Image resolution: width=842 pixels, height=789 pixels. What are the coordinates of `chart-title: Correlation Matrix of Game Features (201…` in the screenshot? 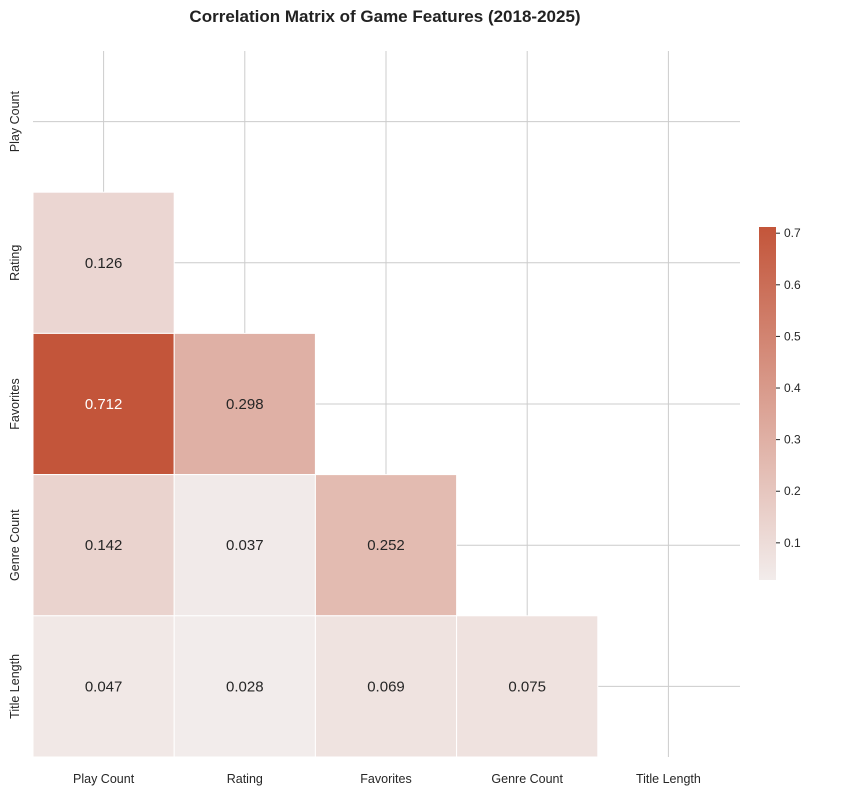 It's located at (385, 16).